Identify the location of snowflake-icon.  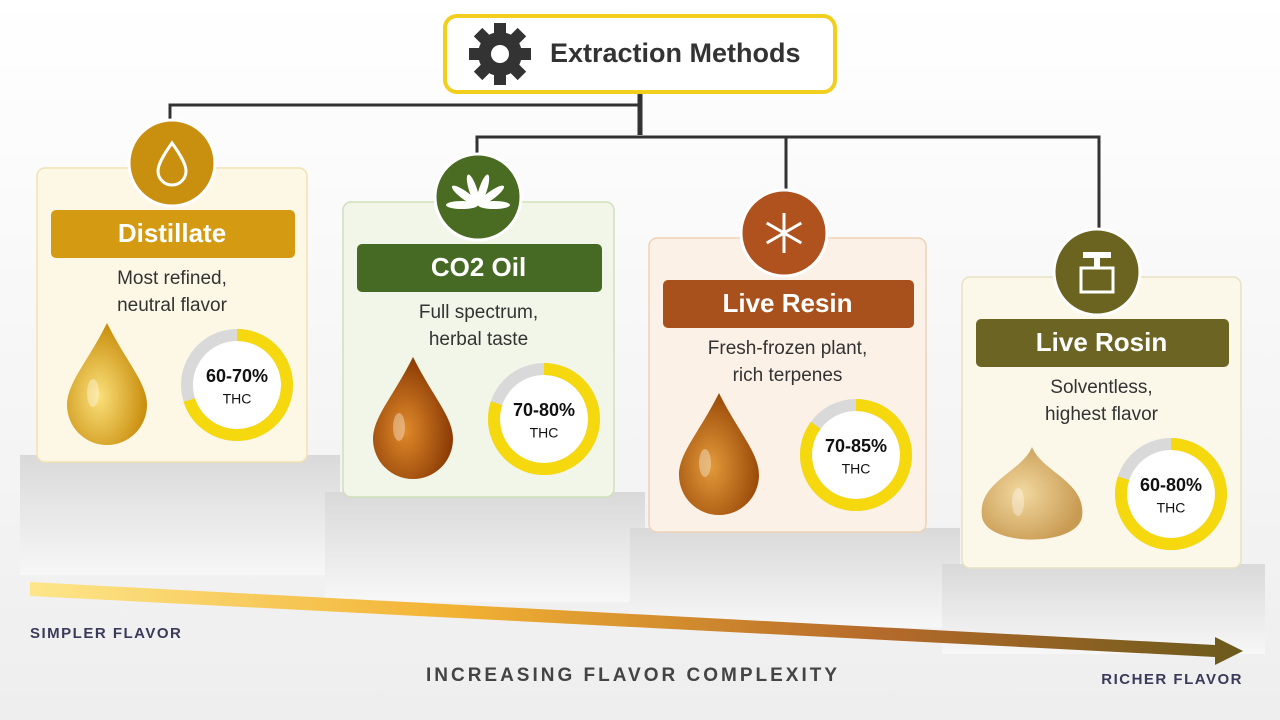
(784, 233).